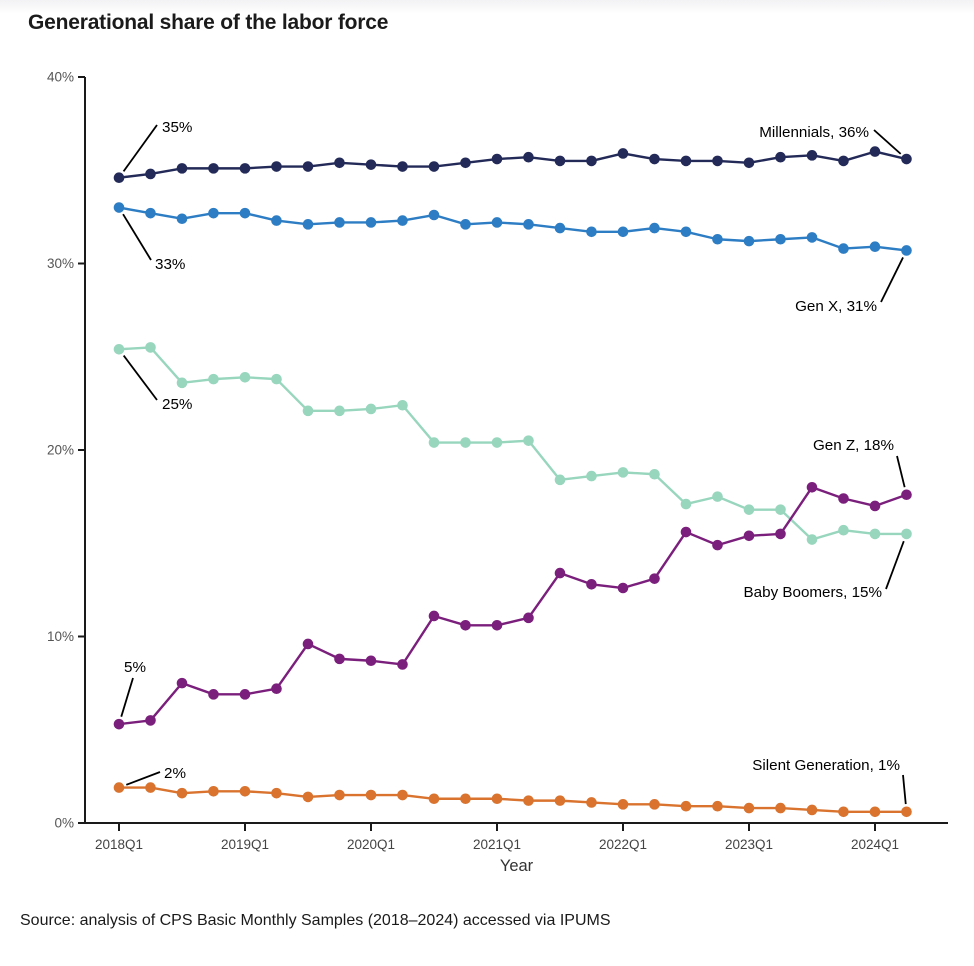 This screenshot has height=966, width=974. I want to click on series-genx, so click(512, 229).